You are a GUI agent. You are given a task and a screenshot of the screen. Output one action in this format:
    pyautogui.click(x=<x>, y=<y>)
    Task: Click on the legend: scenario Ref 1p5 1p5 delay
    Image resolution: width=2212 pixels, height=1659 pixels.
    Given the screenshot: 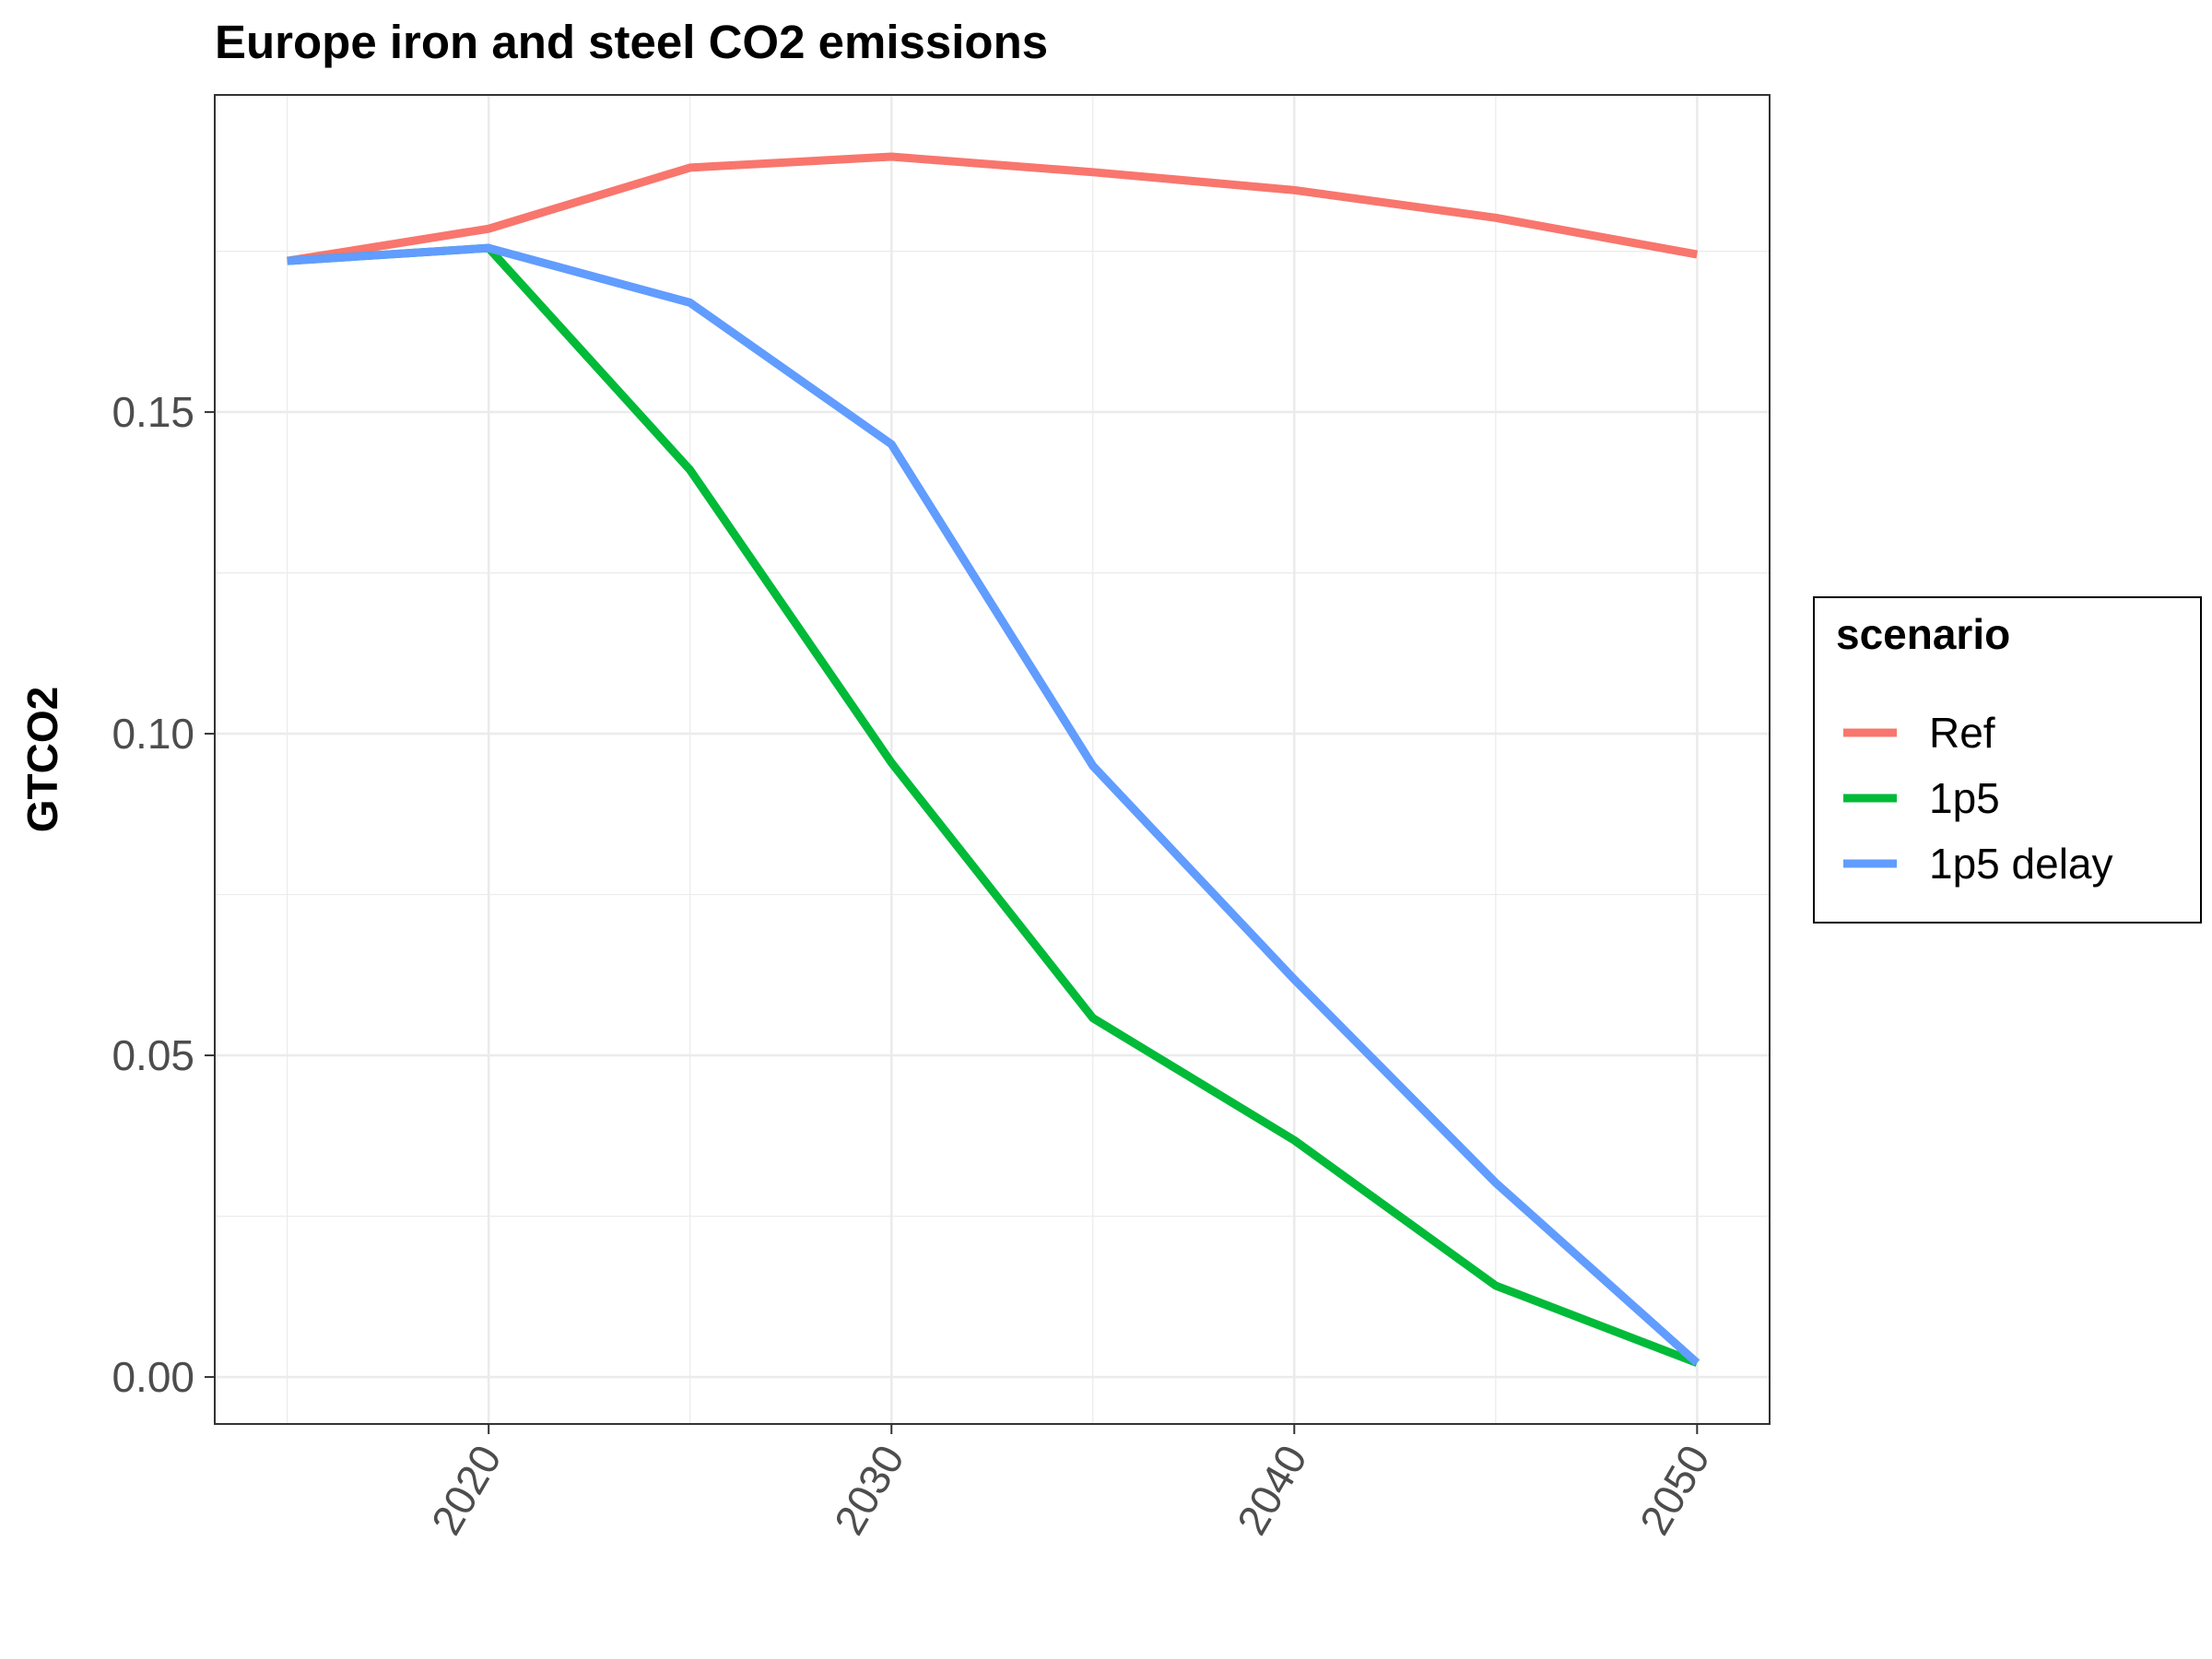 What is the action you would take?
    pyautogui.click(x=2007, y=760)
    